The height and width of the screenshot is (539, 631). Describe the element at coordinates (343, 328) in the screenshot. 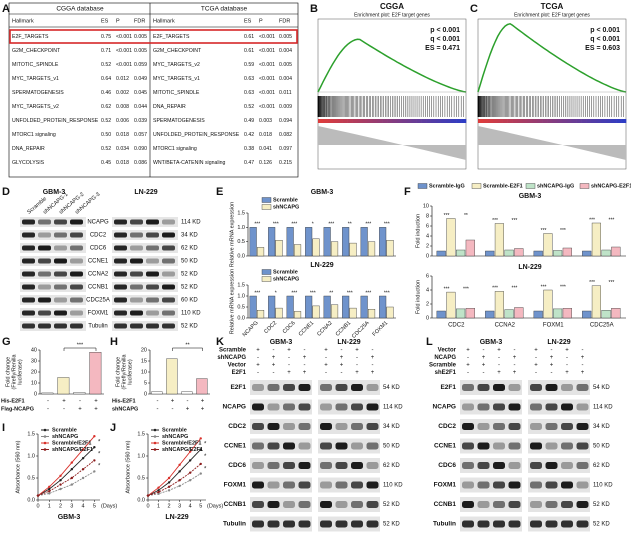

I see `x-tick-label: CCNB1` at that location.